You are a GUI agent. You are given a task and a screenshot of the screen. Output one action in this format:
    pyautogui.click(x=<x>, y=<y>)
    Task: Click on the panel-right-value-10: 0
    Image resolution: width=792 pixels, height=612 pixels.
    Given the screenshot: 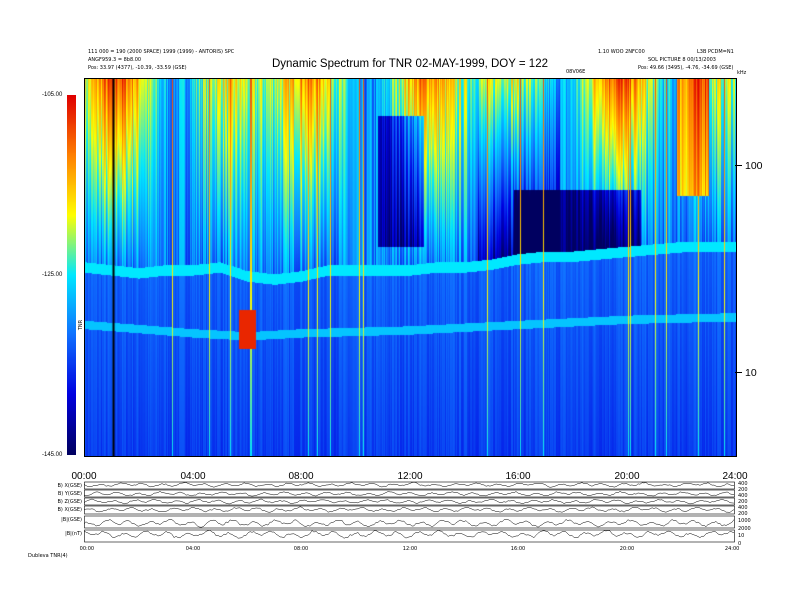 What is the action you would take?
    pyautogui.click(x=740, y=544)
    